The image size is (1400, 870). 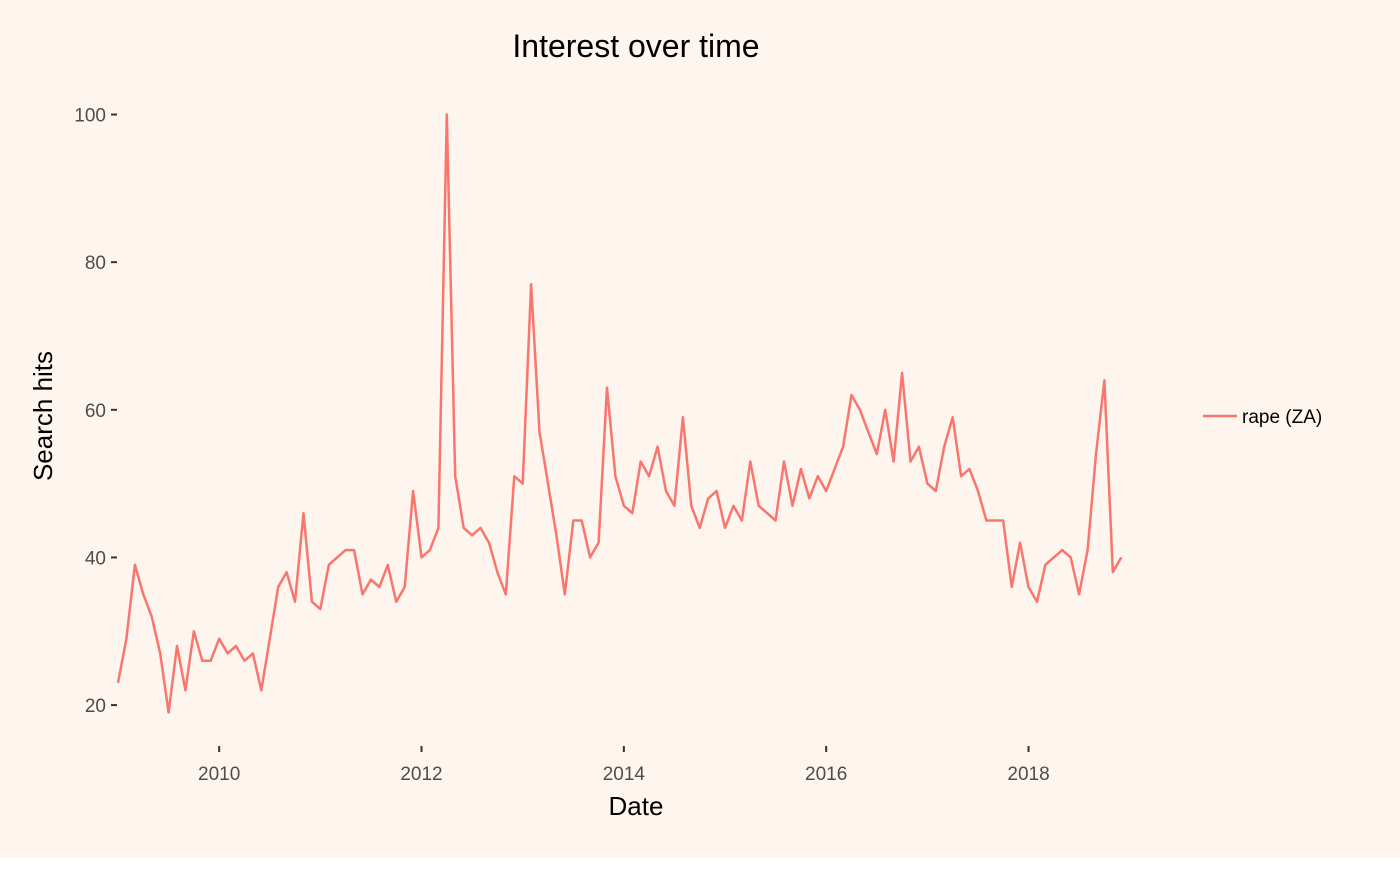 What do you see at coordinates (624, 774) in the screenshot?
I see `x-tick-label: 2014` at bounding box center [624, 774].